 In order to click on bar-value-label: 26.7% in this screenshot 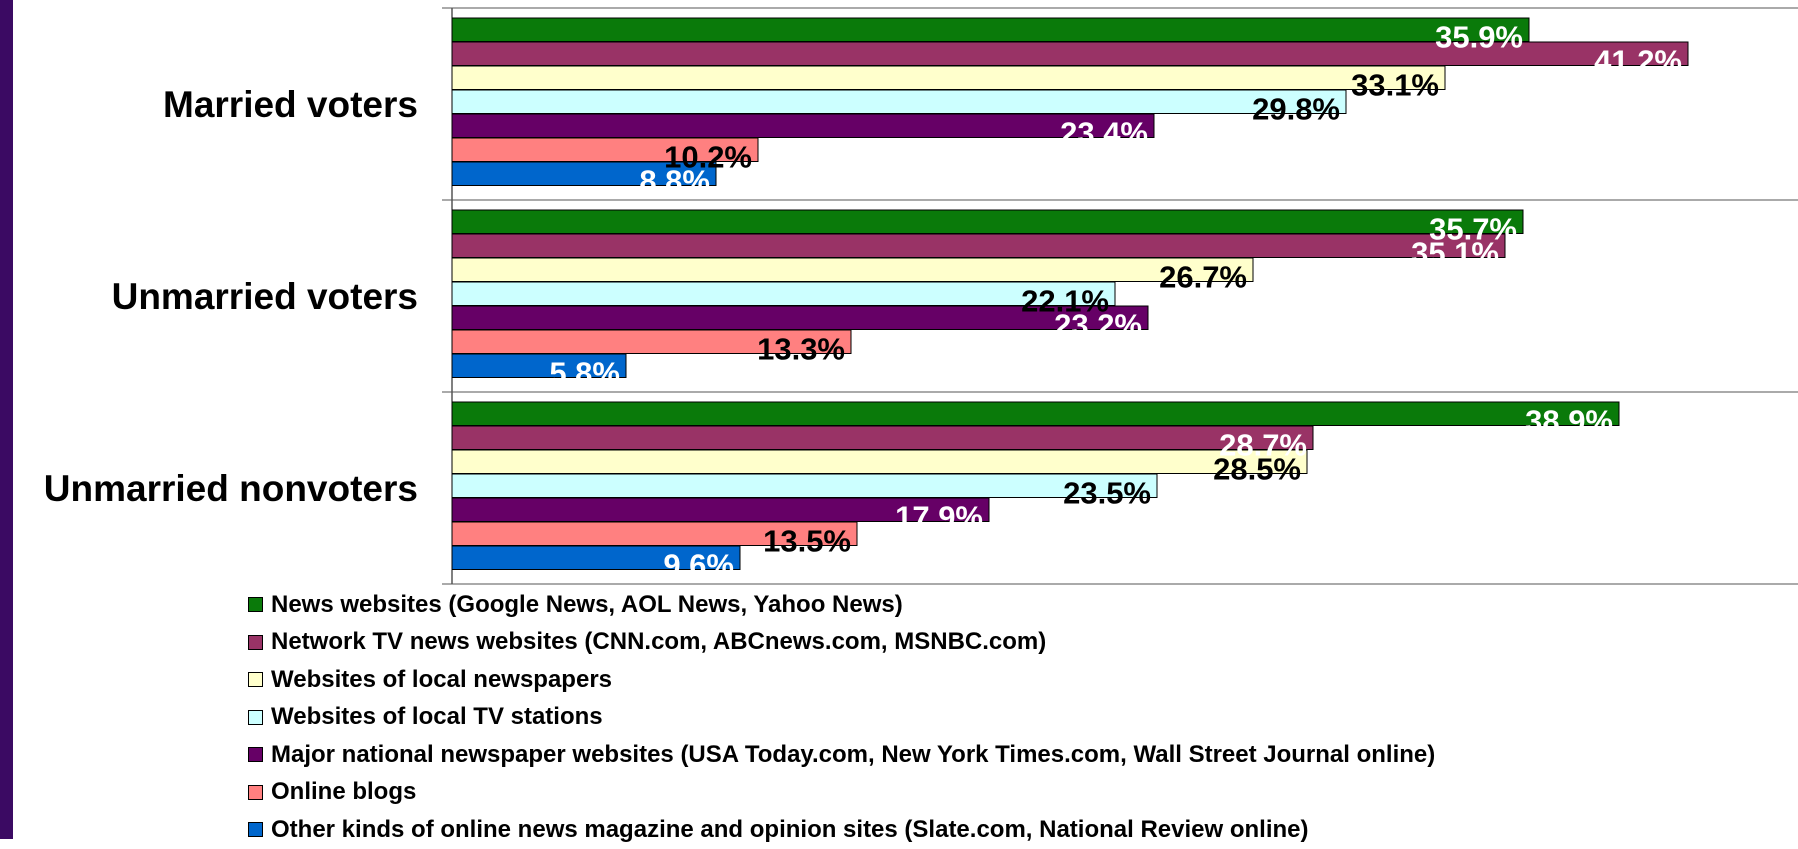, I will do `click(1203, 277)`.